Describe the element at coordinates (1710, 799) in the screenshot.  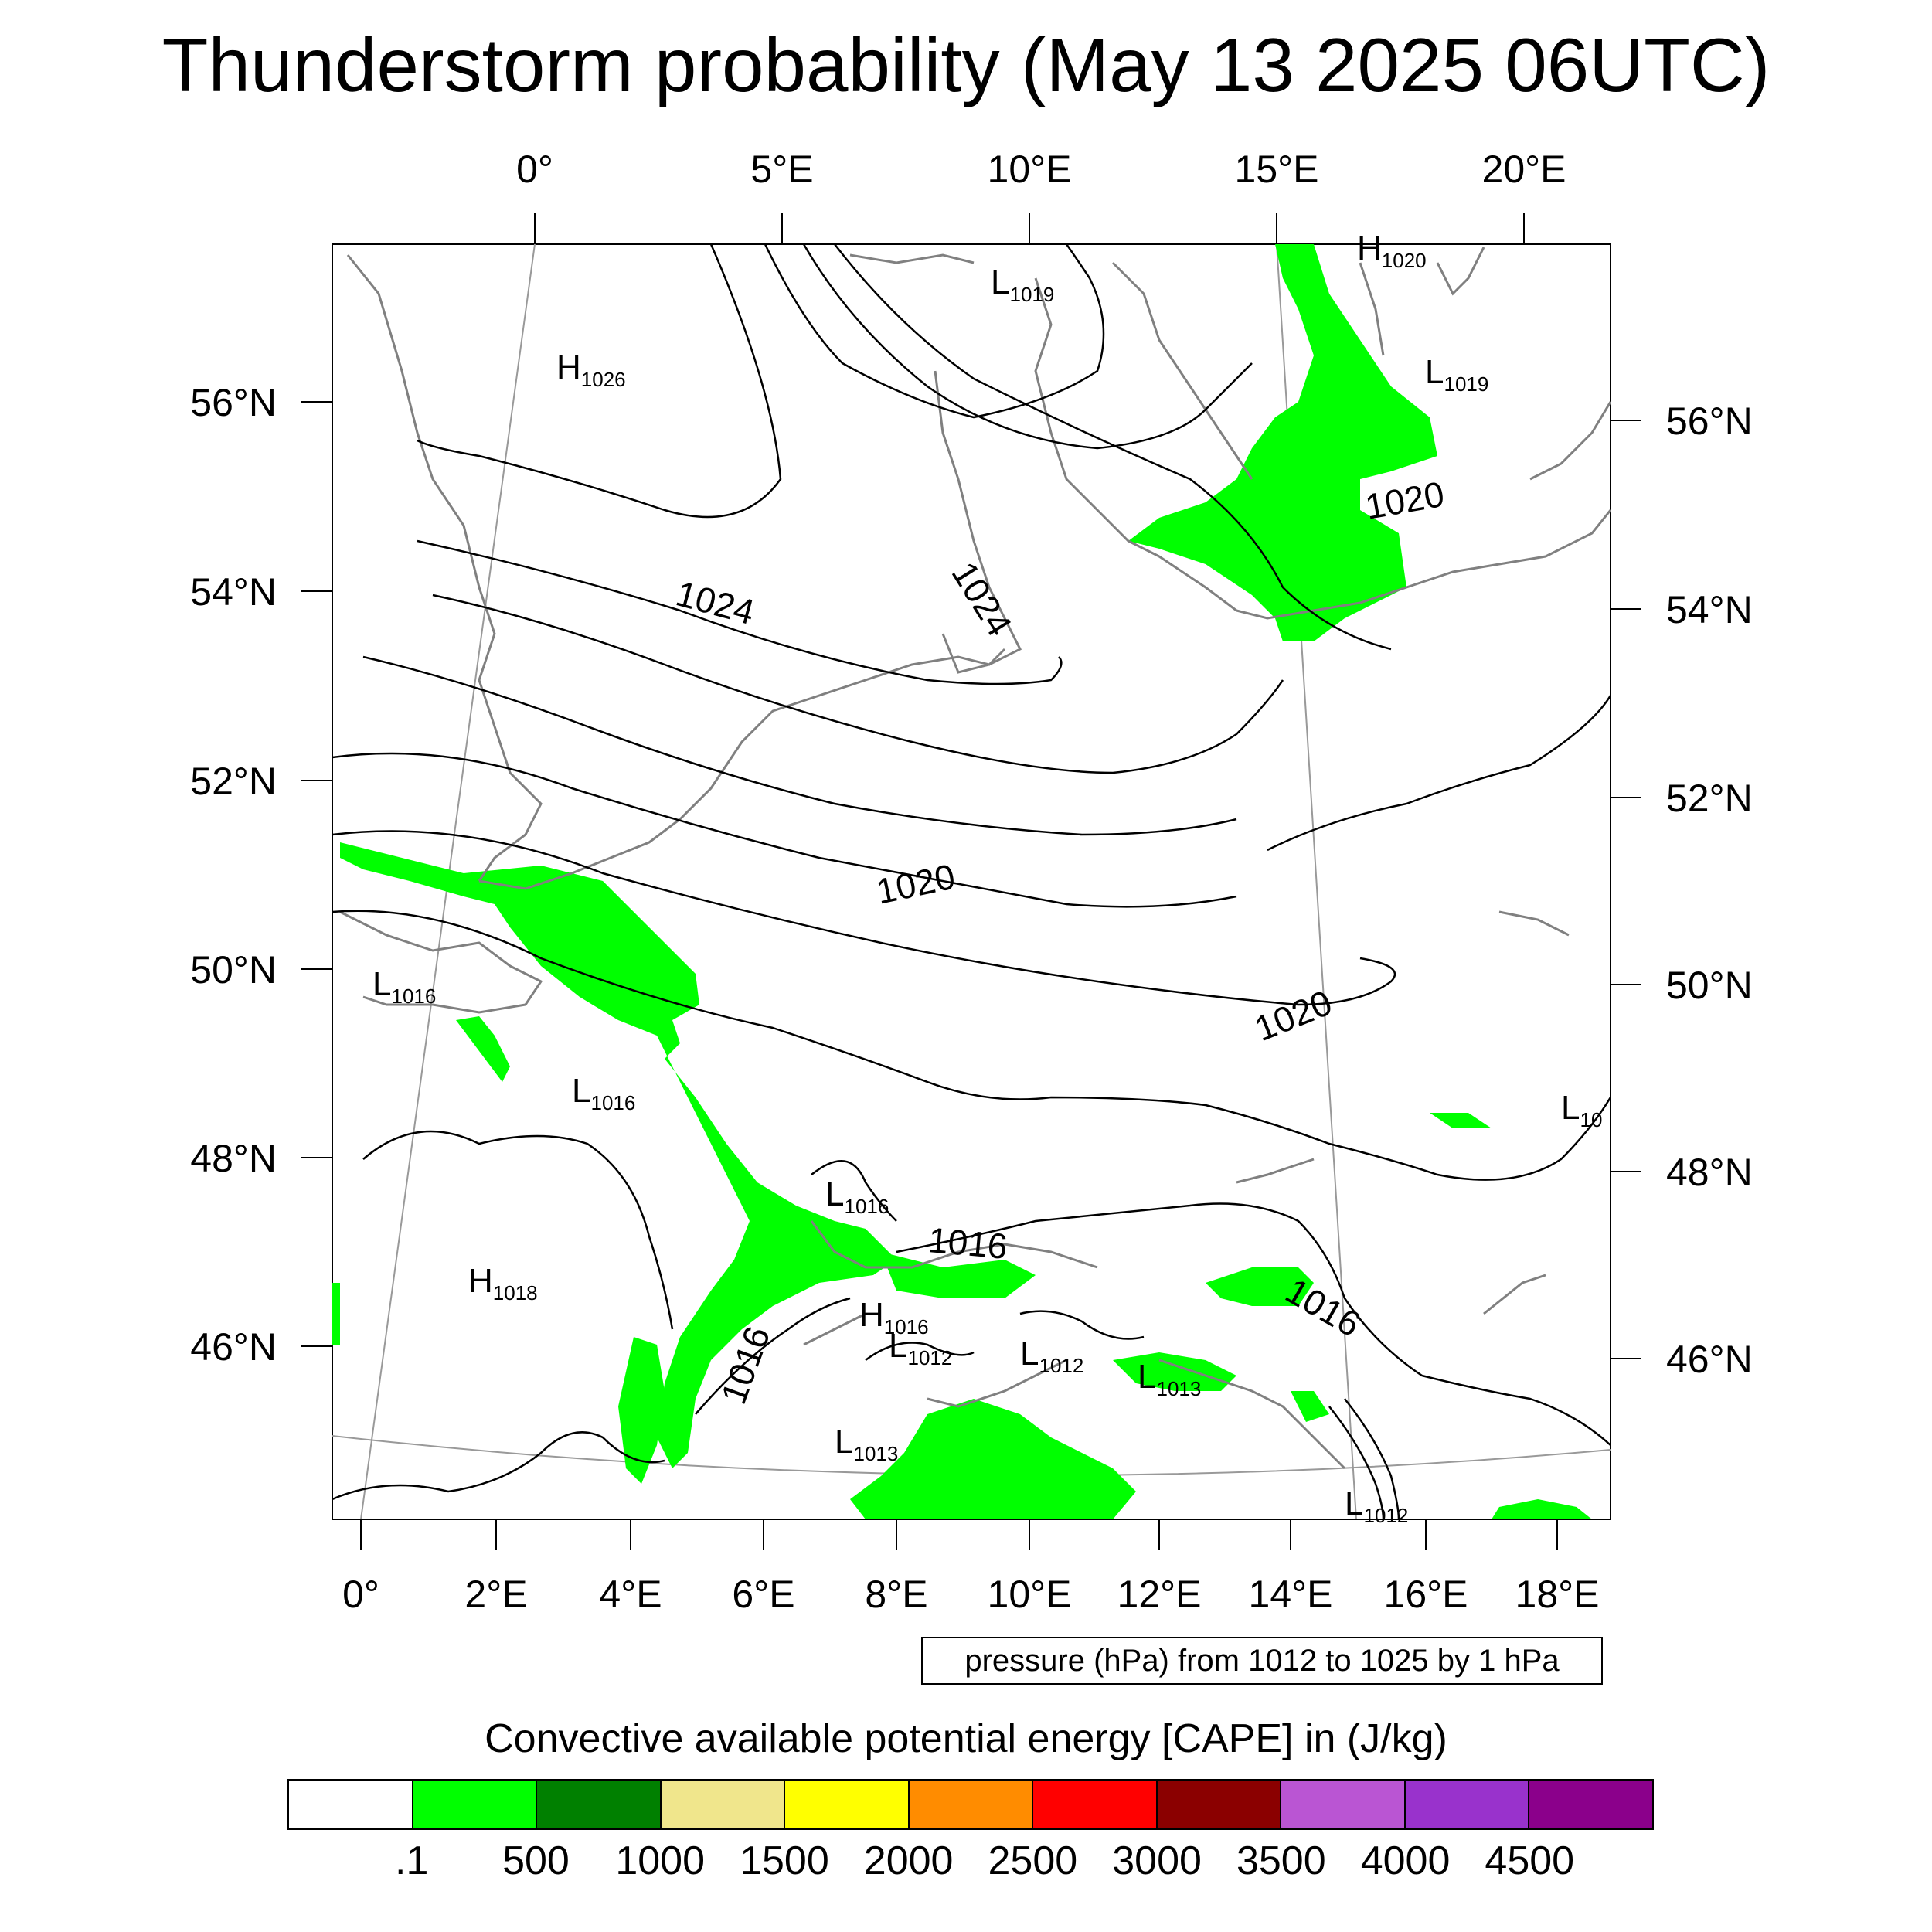
I see `right-lat-label: 52°N` at that location.